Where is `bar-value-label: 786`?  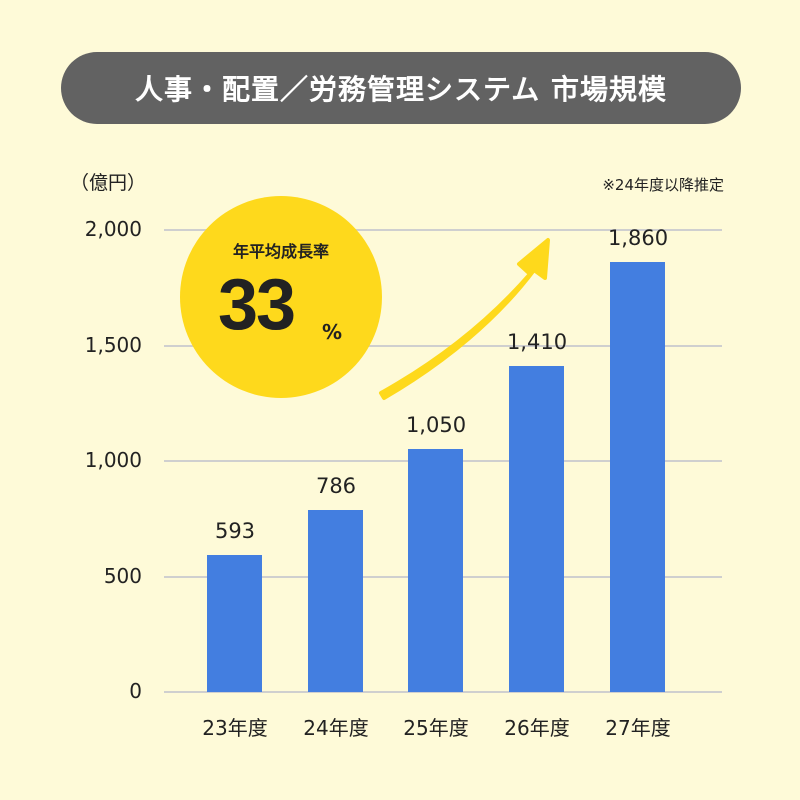 bar-value-label: 786 is located at coordinates (336, 486).